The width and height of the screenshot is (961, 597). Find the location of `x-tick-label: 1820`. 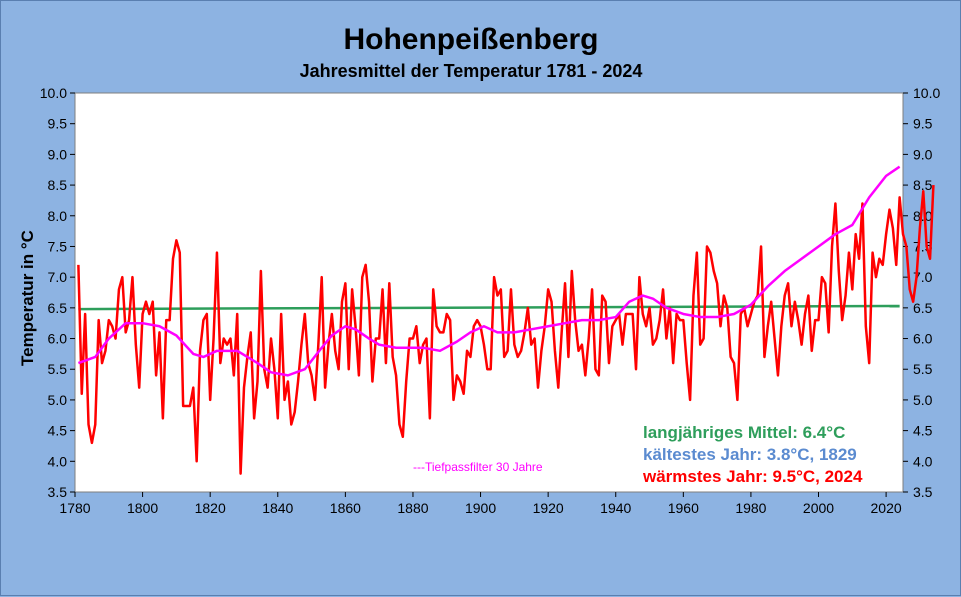

x-tick-label: 1820 is located at coordinates (210, 508).